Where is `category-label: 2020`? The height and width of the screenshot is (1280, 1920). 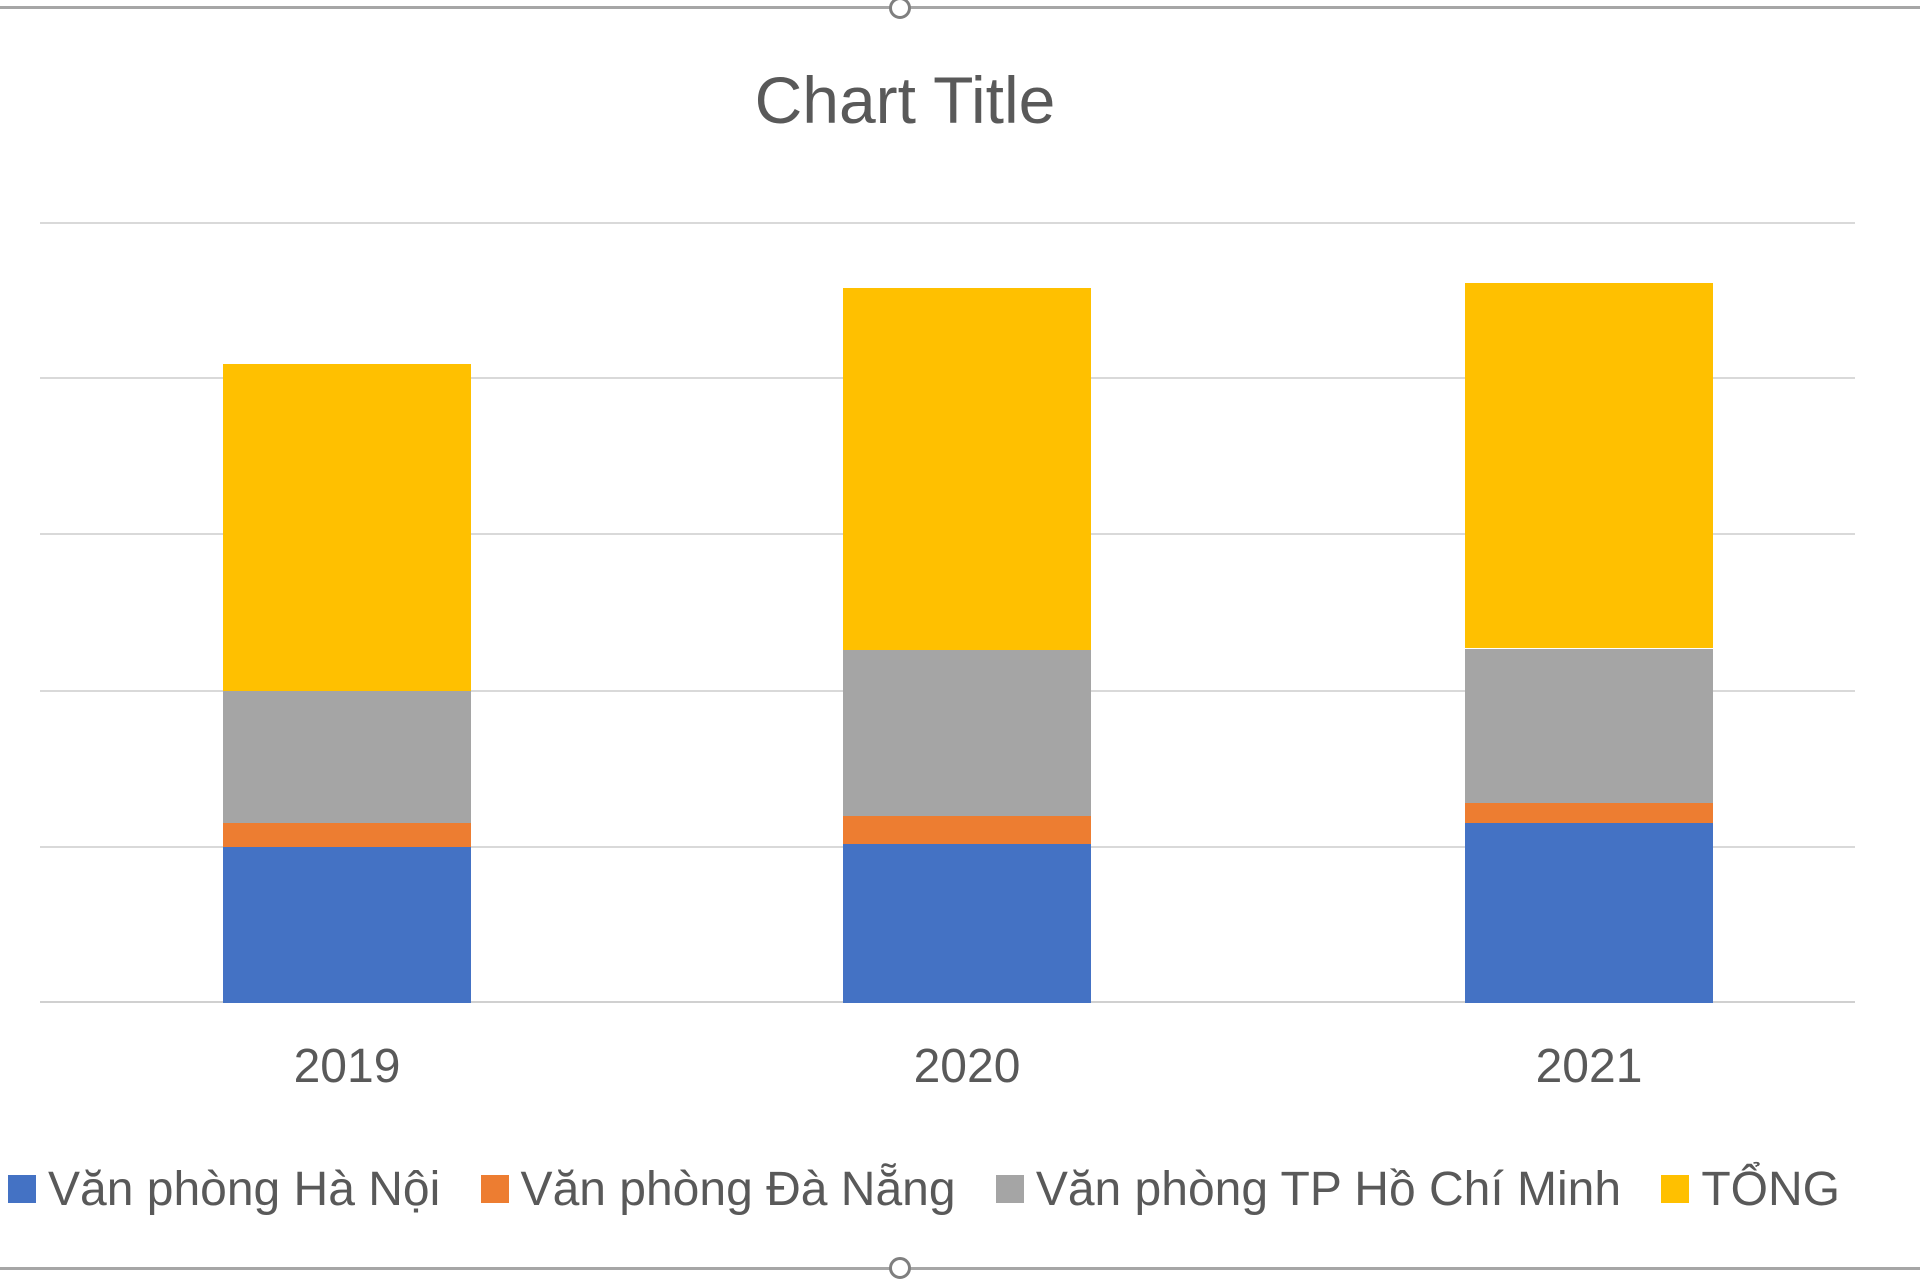
category-label: 2020 is located at coordinates (967, 1066).